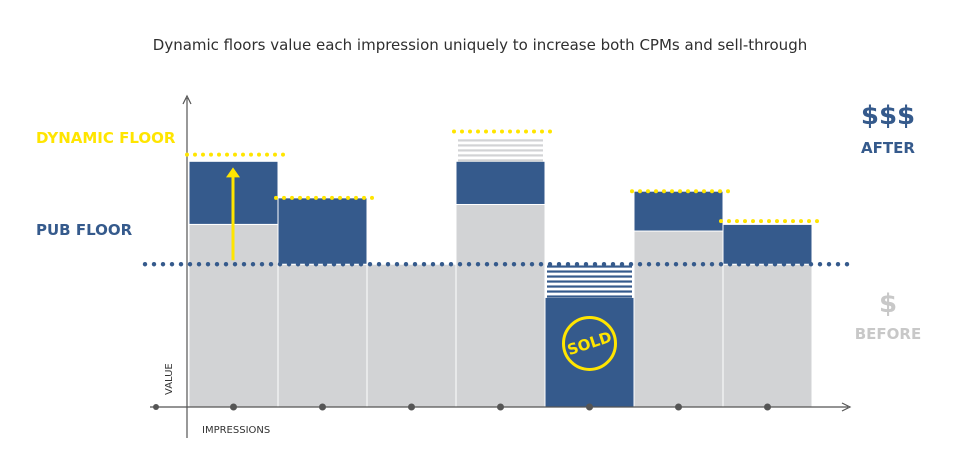 The width and height of the screenshot is (960, 459). Describe the element at coordinates (106, 138) in the screenshot. I see `dynamic-floor-label: DYNAMIC FLOOR` at that location.